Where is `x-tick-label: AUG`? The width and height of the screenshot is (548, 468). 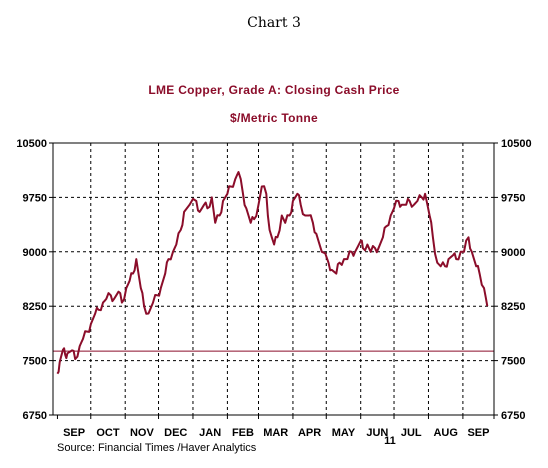 x-tick-label: AUG is located at coordinates (445, 433).